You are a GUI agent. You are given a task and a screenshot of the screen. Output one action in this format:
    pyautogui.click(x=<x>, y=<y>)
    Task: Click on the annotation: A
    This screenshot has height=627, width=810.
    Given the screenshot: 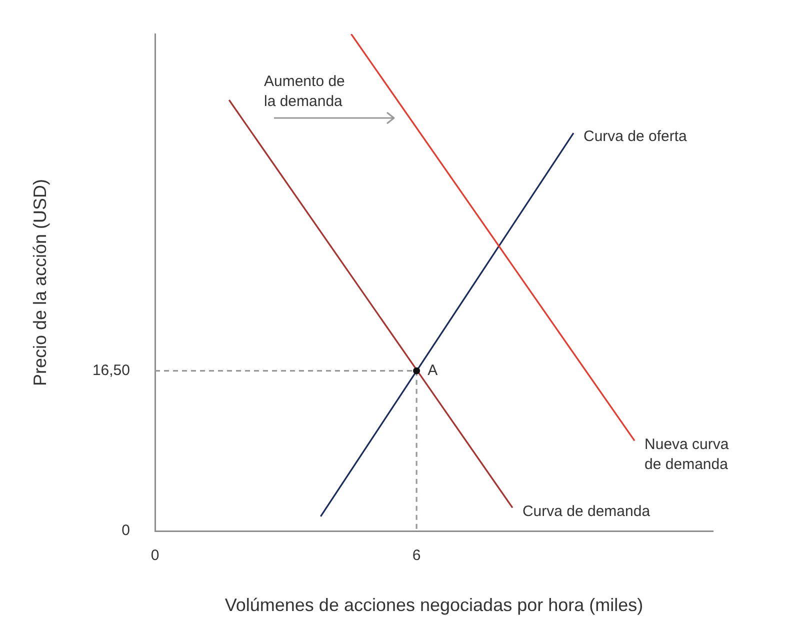 What is the action you would take?
    pyautogui.click(x=433, y=370)
    